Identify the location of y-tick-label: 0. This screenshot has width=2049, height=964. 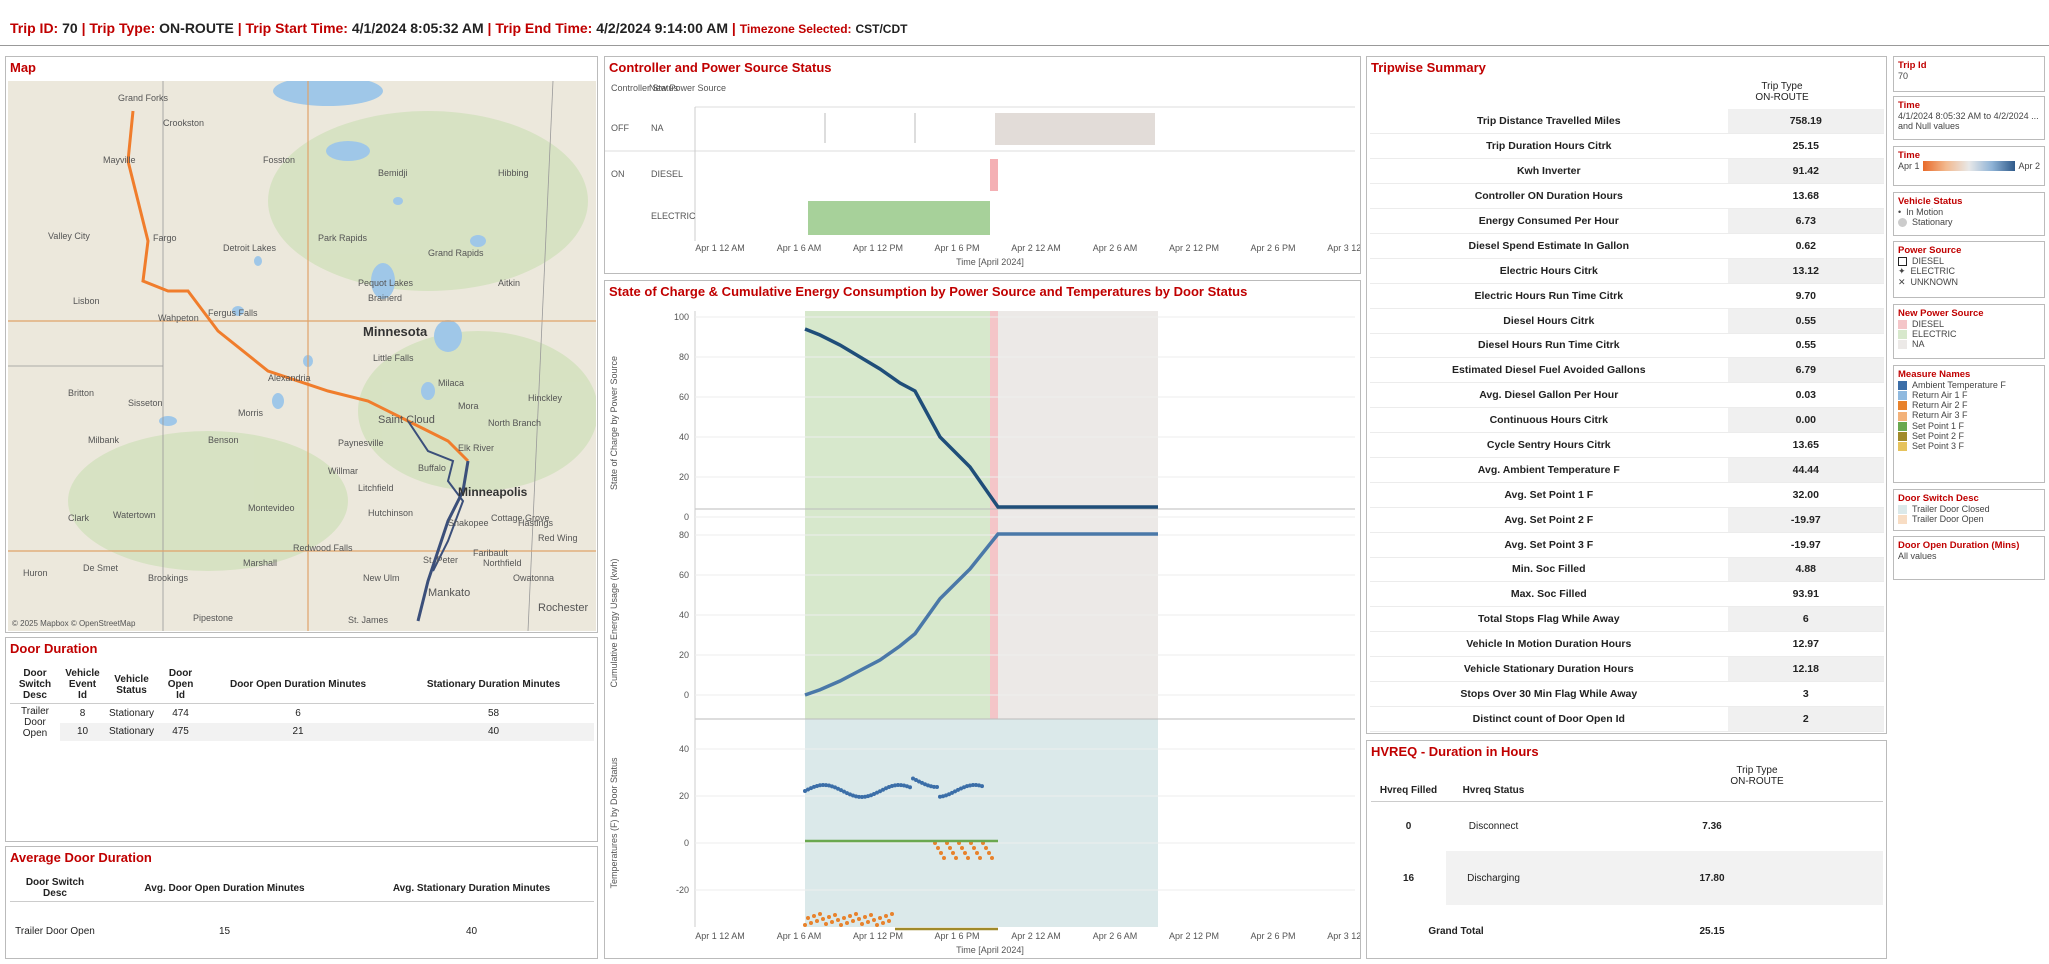
(686, 517).